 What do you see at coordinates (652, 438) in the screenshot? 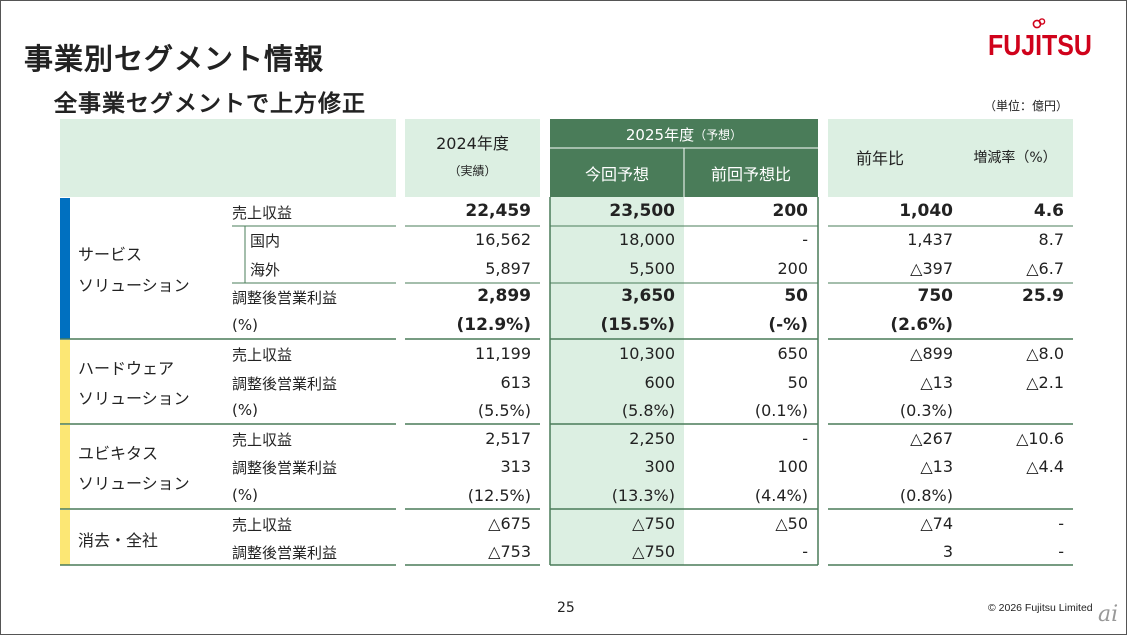
I see `cell-current-forecast: 2,250` at bounding box center [652, 438].